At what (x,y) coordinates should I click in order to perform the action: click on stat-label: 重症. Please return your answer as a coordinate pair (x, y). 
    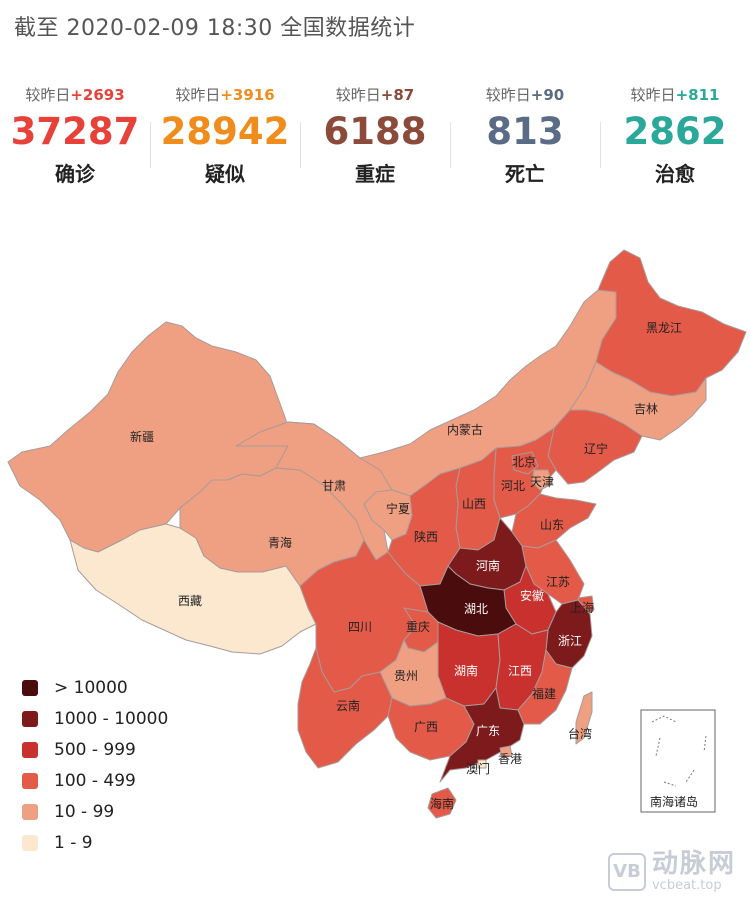
    Looking at the image, I should click on (375, 174).